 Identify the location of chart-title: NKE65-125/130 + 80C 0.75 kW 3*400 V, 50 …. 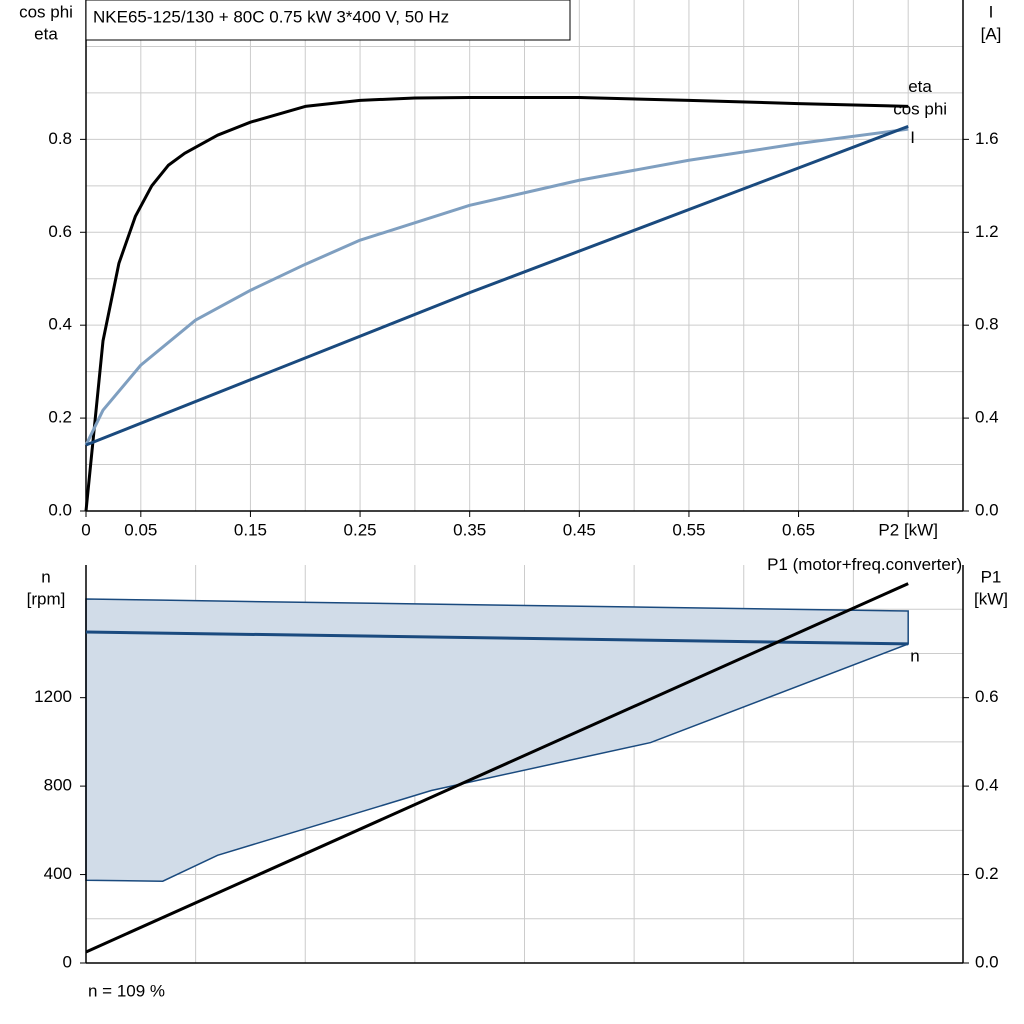
(271, 16).